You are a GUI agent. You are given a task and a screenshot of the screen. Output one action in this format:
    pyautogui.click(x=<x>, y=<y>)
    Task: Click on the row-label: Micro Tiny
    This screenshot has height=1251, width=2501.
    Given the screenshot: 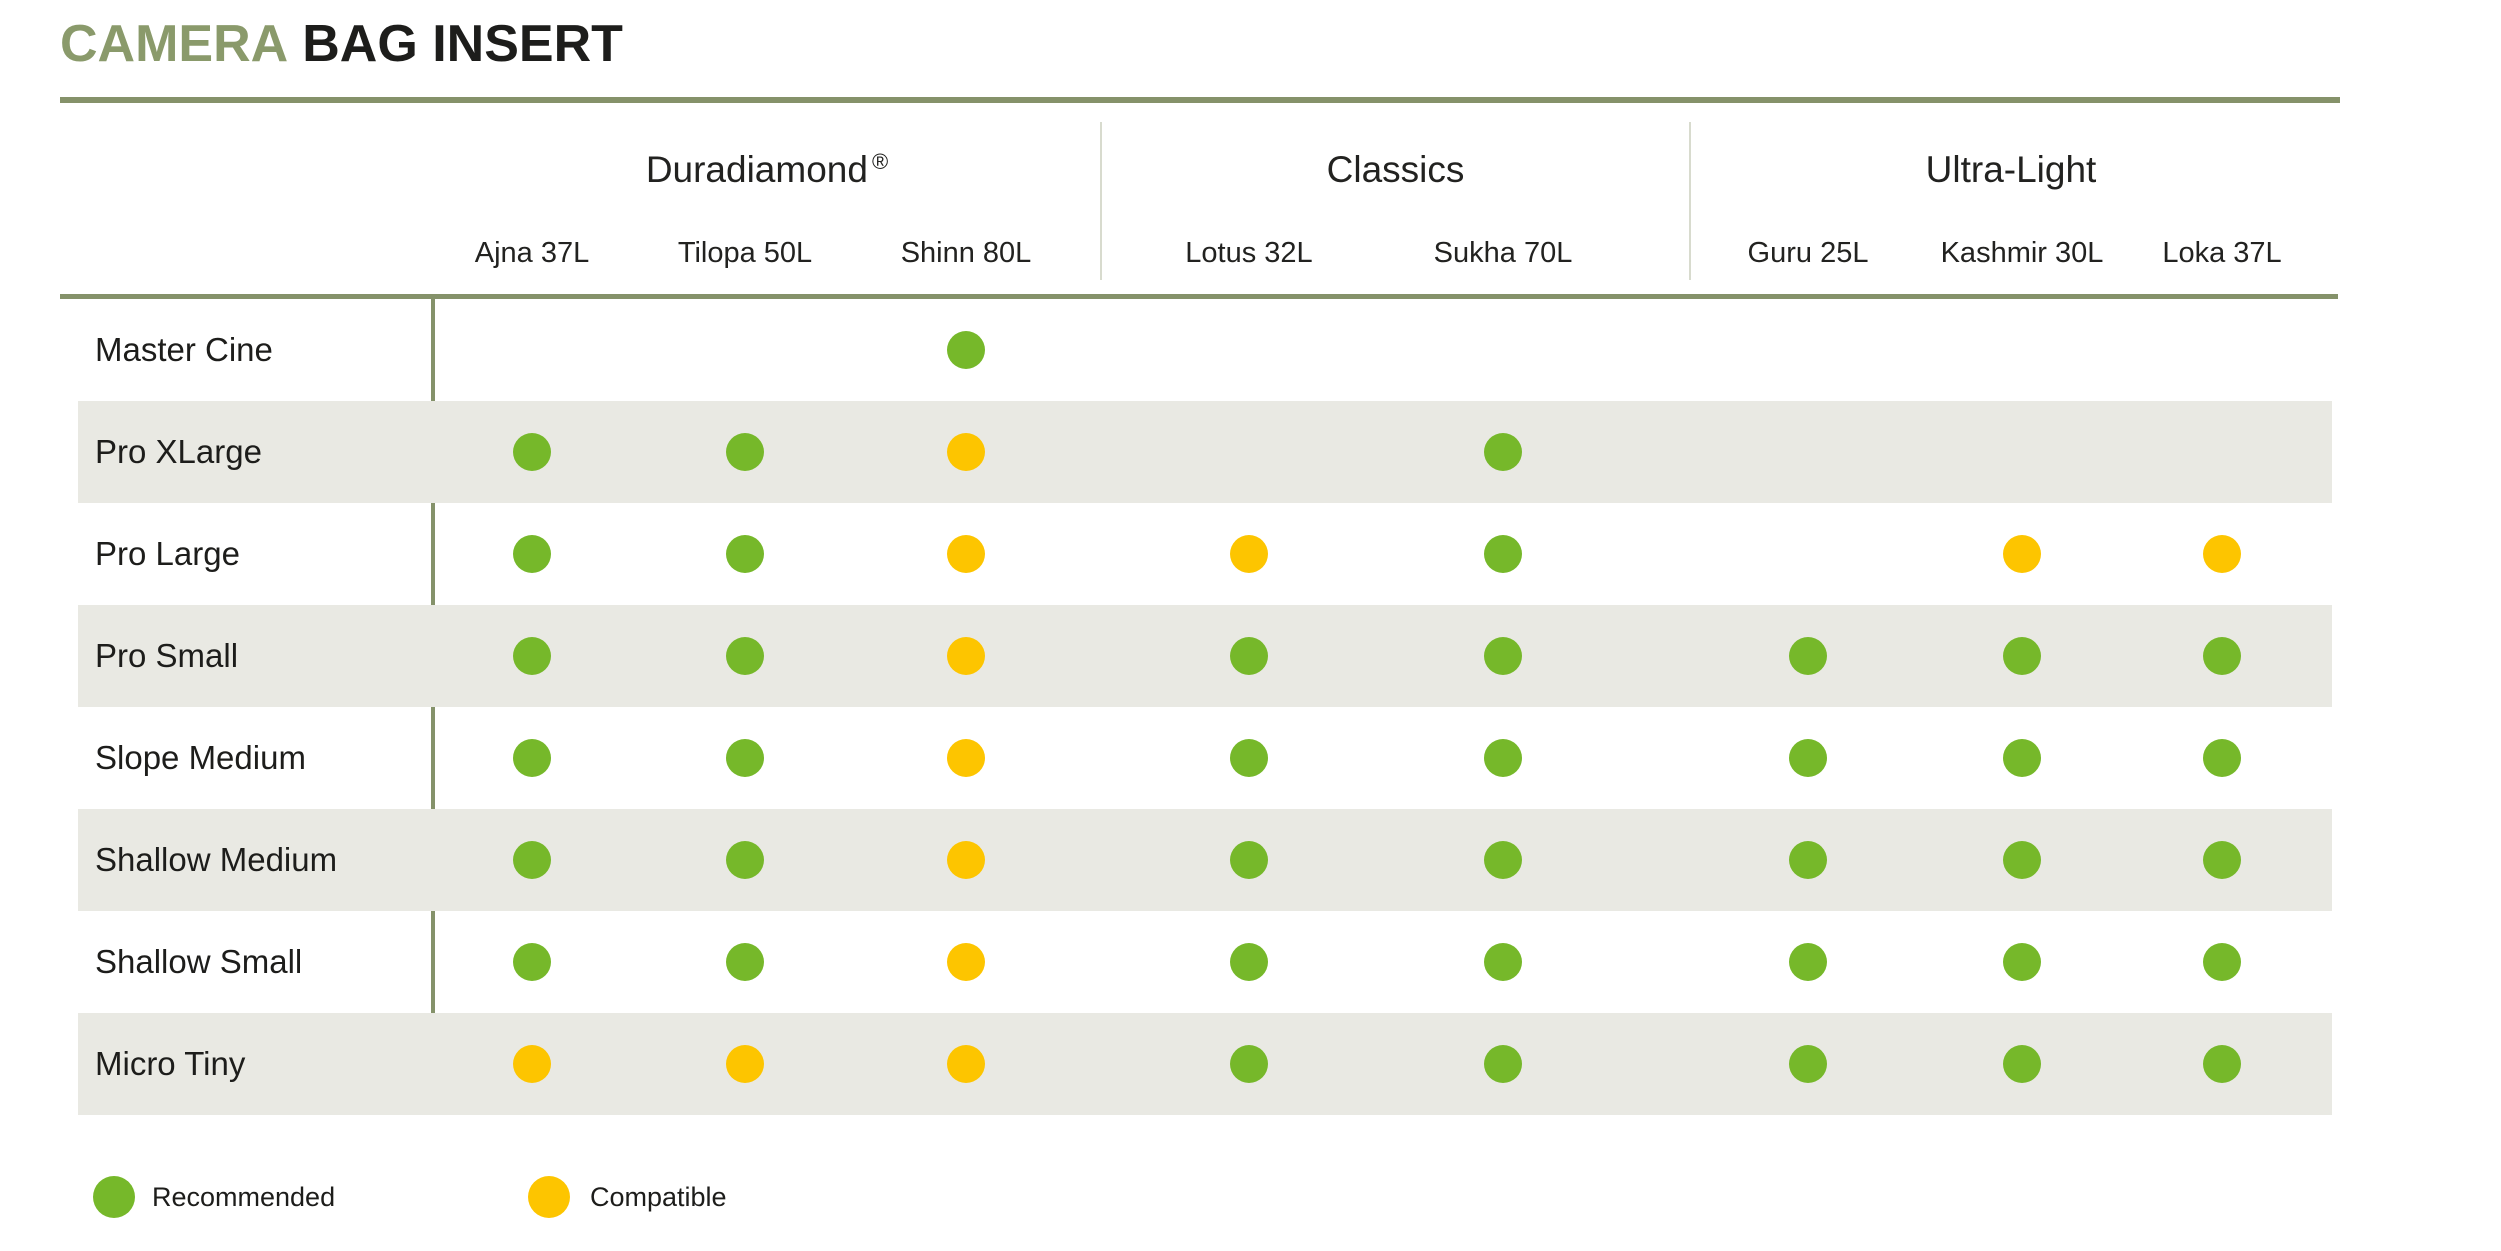 What is the action you would take?
    pyautogui.click(x=170, y=1063)
    